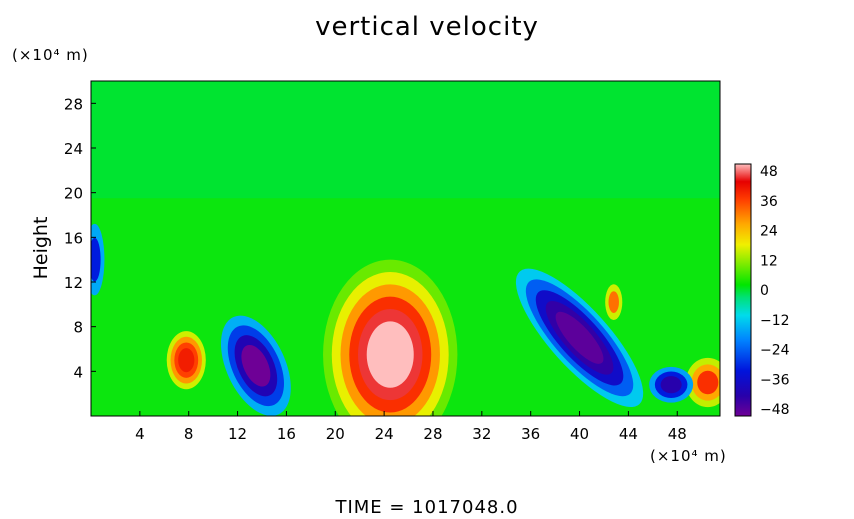 This screenshot has height=519, width=854. What do you see at coordinates (186, 360) in the screenshot?
I see `updraft-small` at bounding box center [186, 360].